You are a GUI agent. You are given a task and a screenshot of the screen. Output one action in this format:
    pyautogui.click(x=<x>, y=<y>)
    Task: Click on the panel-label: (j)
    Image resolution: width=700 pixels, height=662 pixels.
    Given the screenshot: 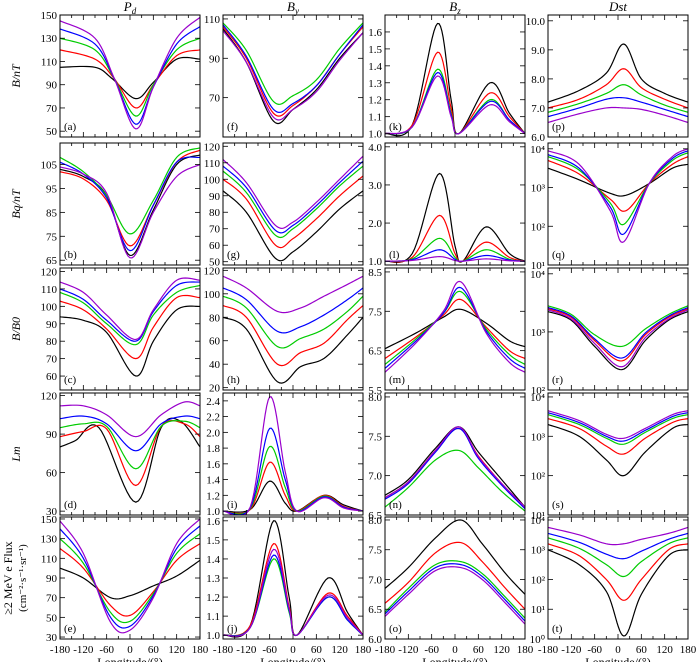 What is the action you would take?
    pyautogui.click(x=232, y=629)
    